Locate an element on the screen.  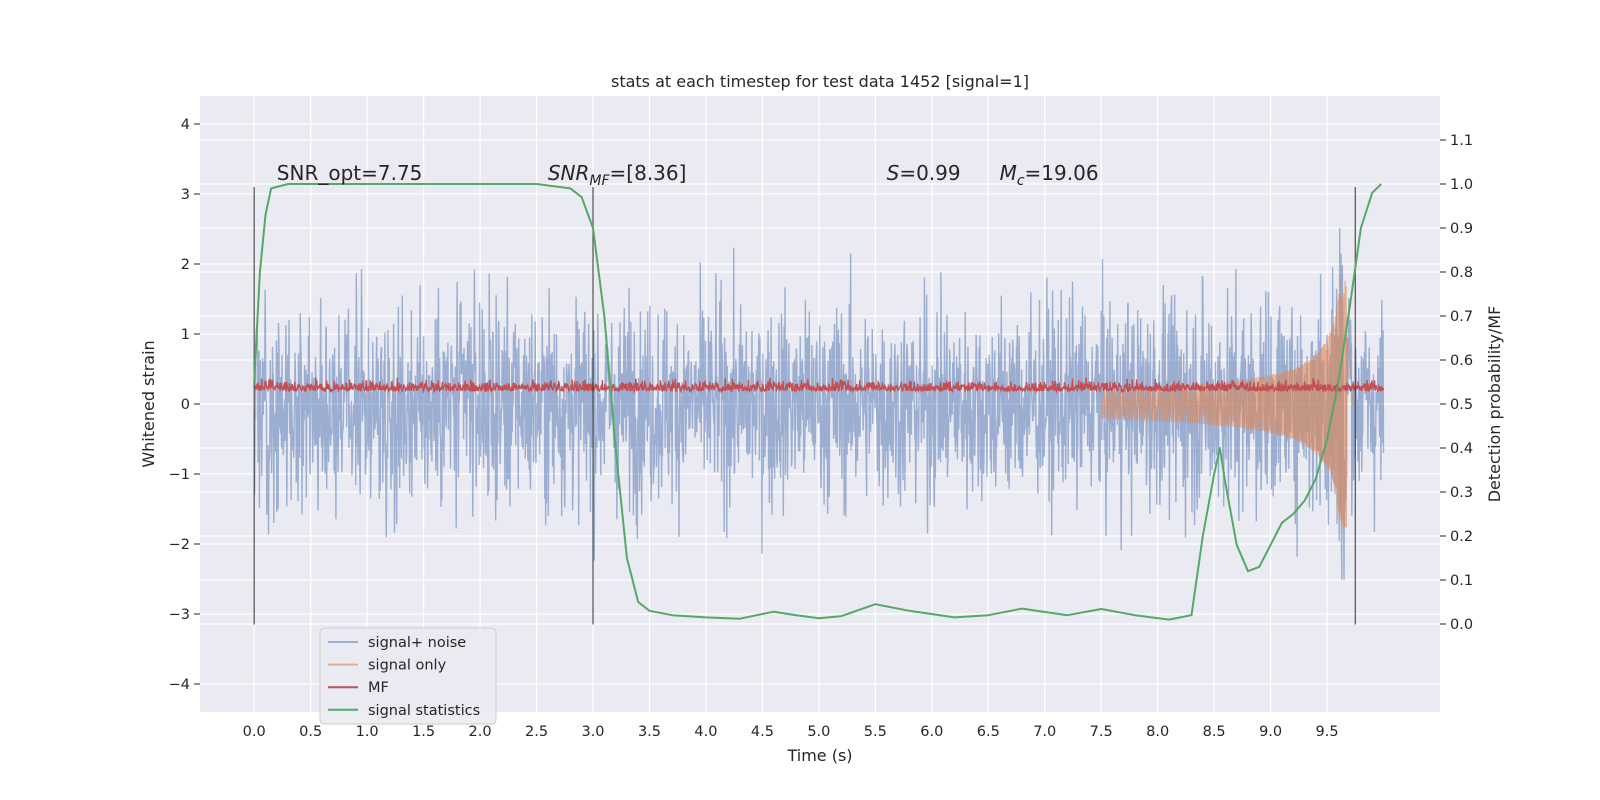
annotation: S=0.99 is located at coordinates (924, 173).